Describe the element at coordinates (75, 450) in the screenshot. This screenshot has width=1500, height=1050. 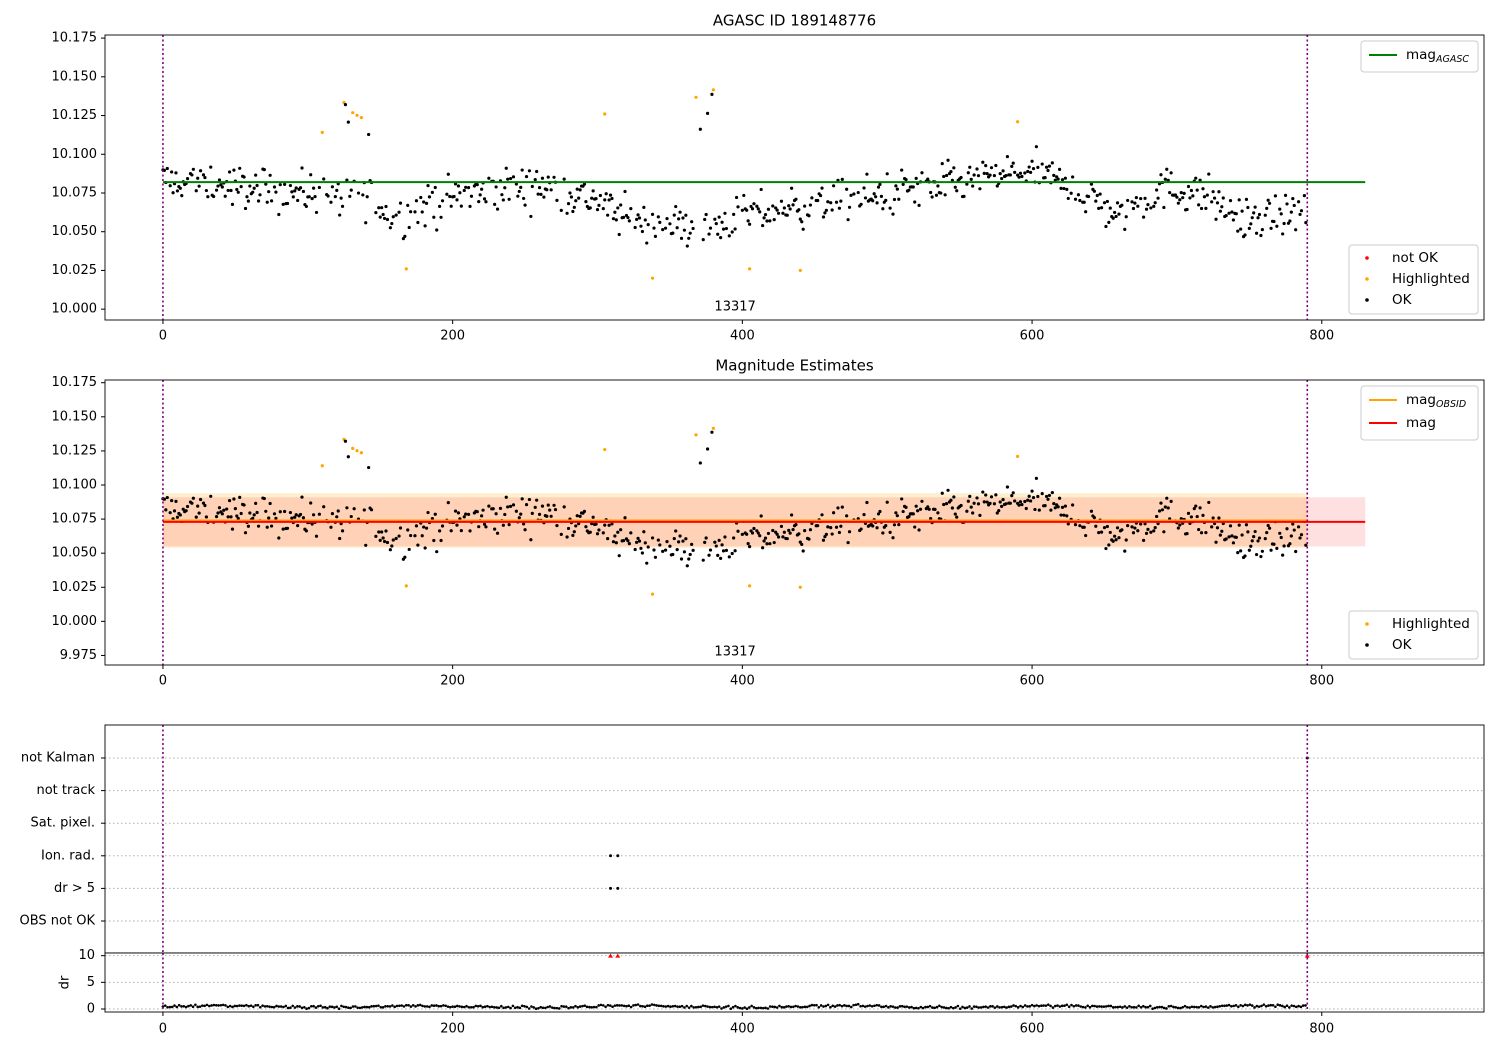
I see `y-tick-label: 10.125` at that location.